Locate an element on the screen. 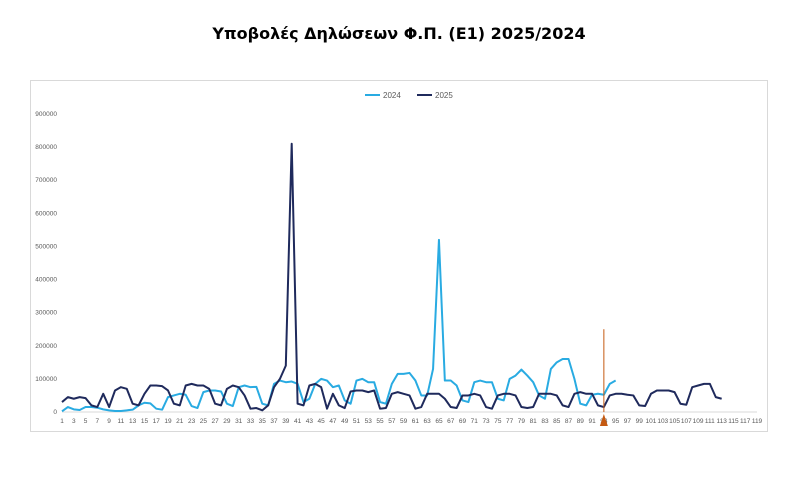  x-tick-label: 69 is located at coordinates (463, 421).